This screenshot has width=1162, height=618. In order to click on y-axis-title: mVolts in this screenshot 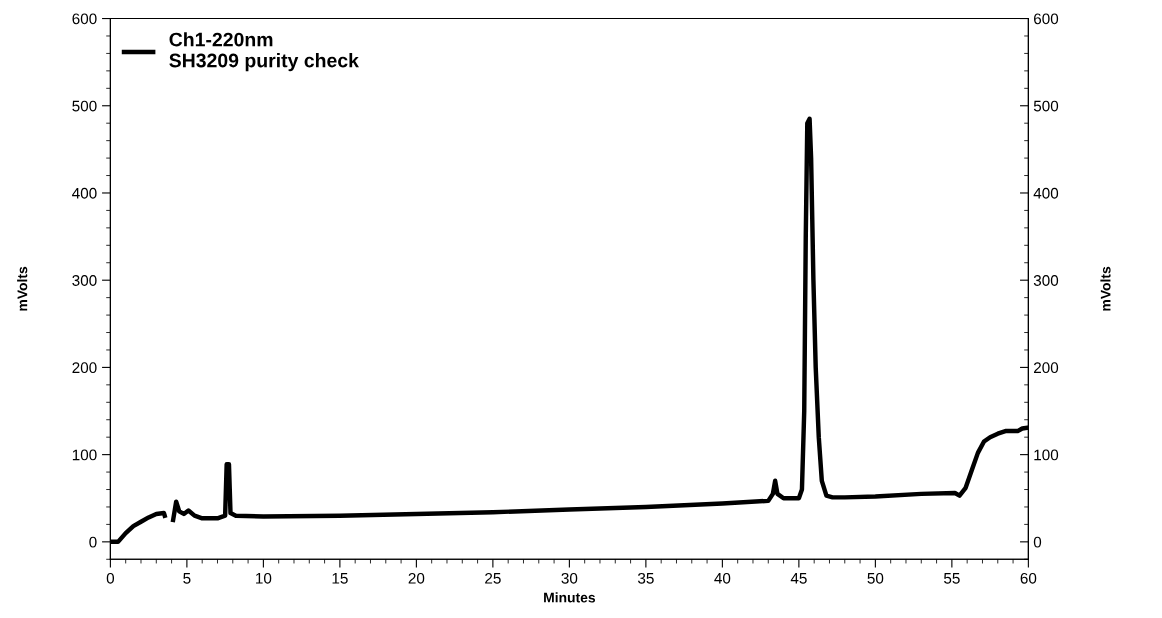, I will do `click(22, 288)`.